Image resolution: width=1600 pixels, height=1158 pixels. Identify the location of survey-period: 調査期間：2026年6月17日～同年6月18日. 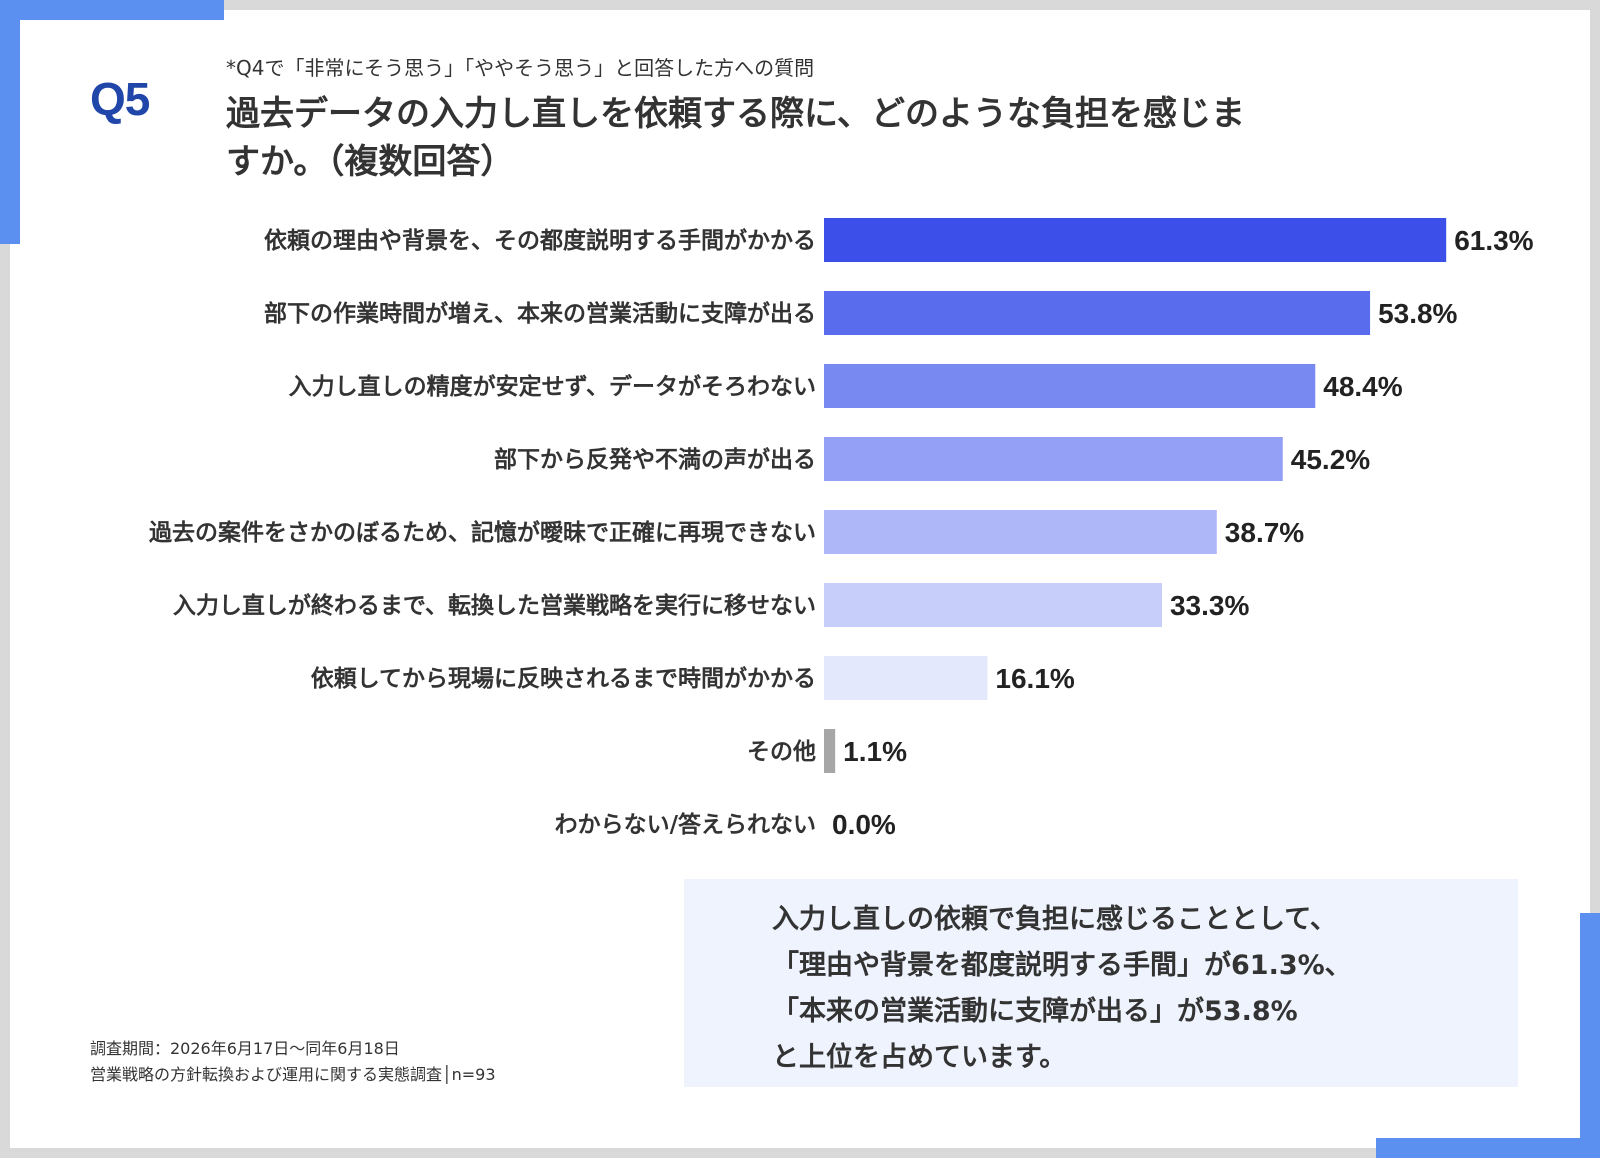
(245, 1048).